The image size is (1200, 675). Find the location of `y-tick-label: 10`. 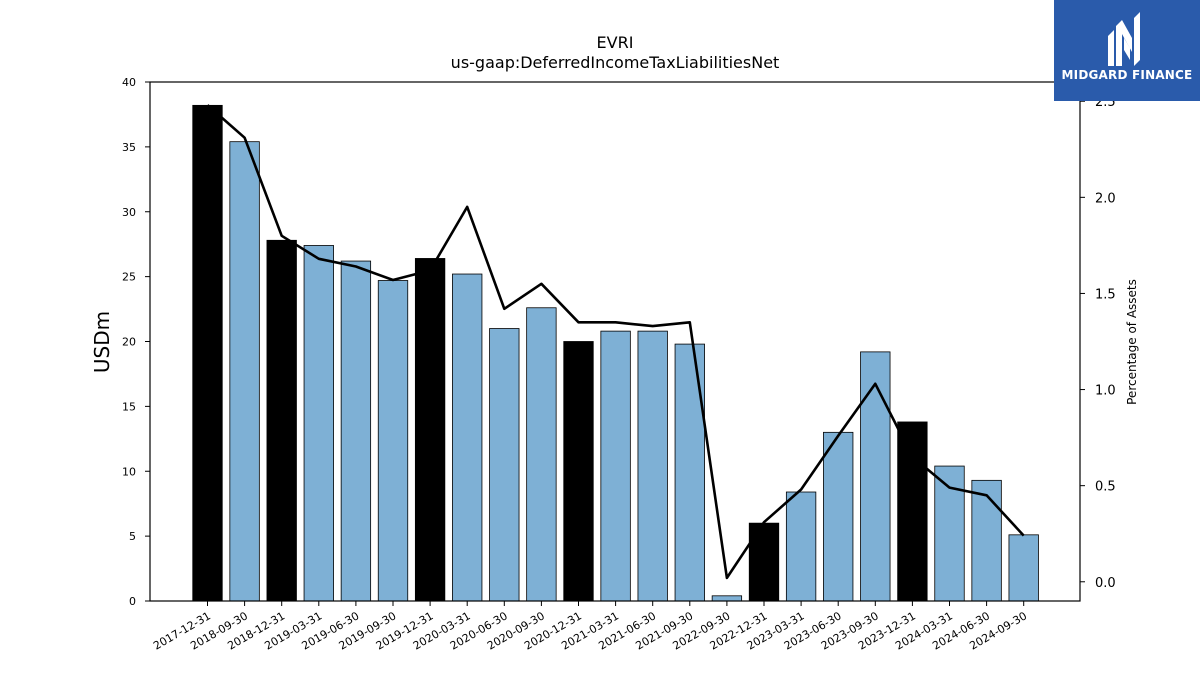

y-tick-label: 10 is located at coordinates (129, 471).